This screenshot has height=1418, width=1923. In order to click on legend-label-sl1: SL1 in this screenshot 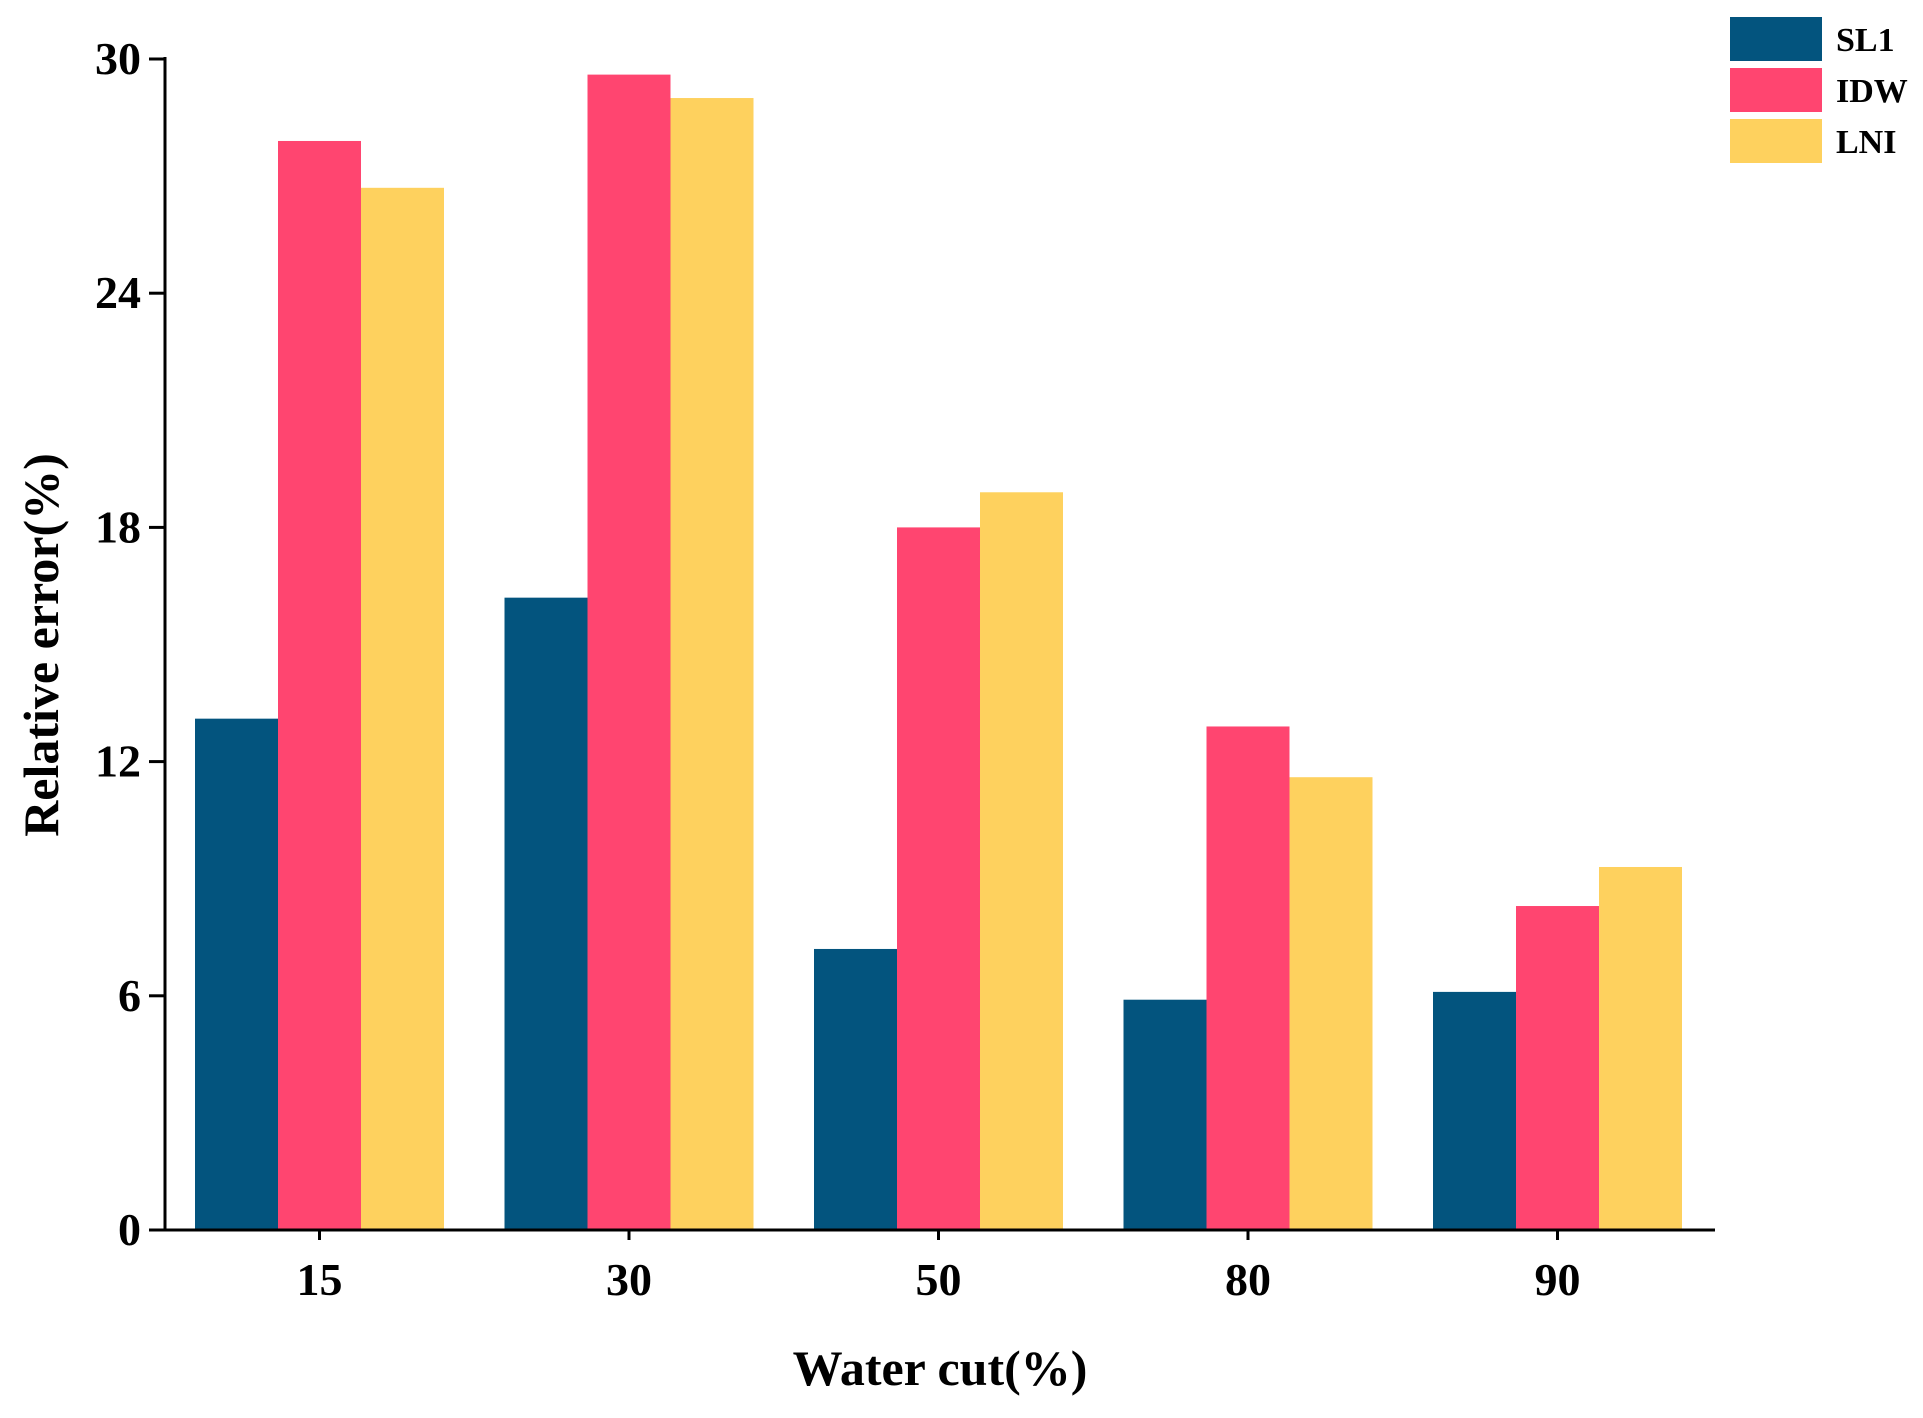, I will do `click(1865, 40)`.